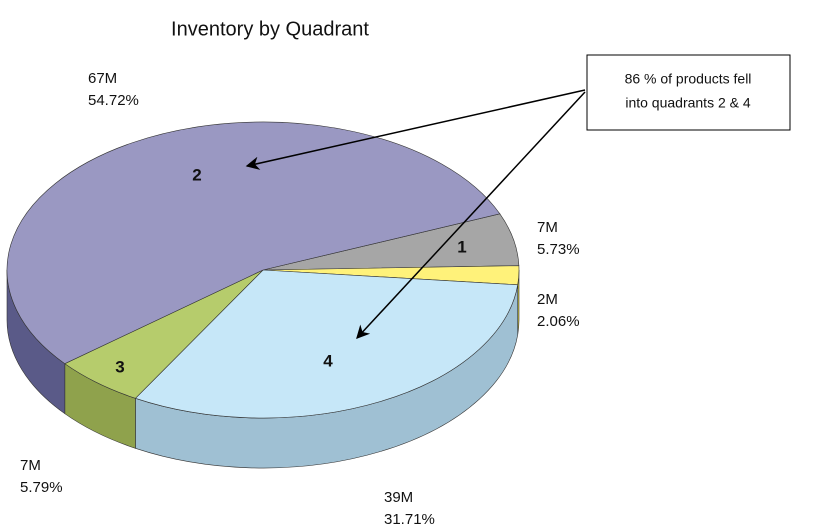 This screenshot has height=532, width=816. Describe the element at coordinates (688, 92) in the screenshot. I see `annotation-box` at that location.